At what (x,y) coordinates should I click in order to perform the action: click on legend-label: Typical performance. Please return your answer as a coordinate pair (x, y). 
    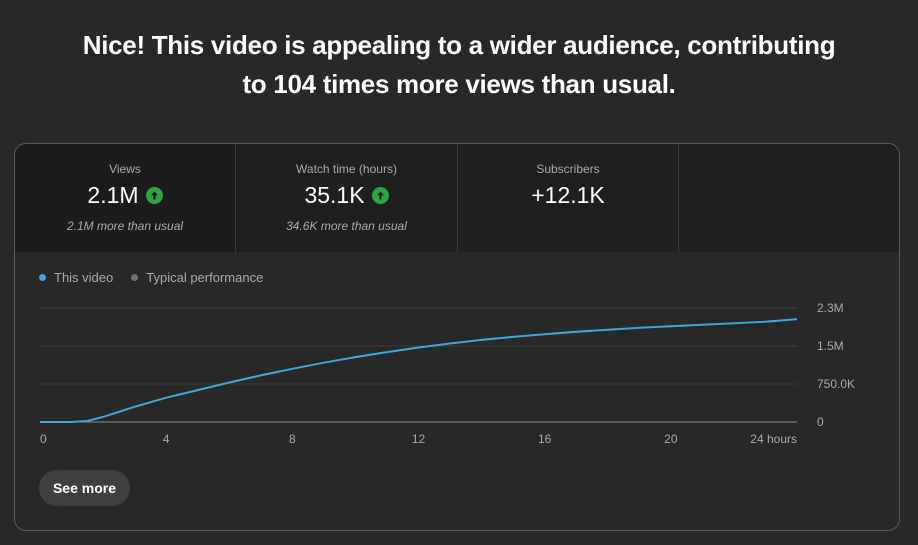
    Looking at the image, I should click on (205, 277).